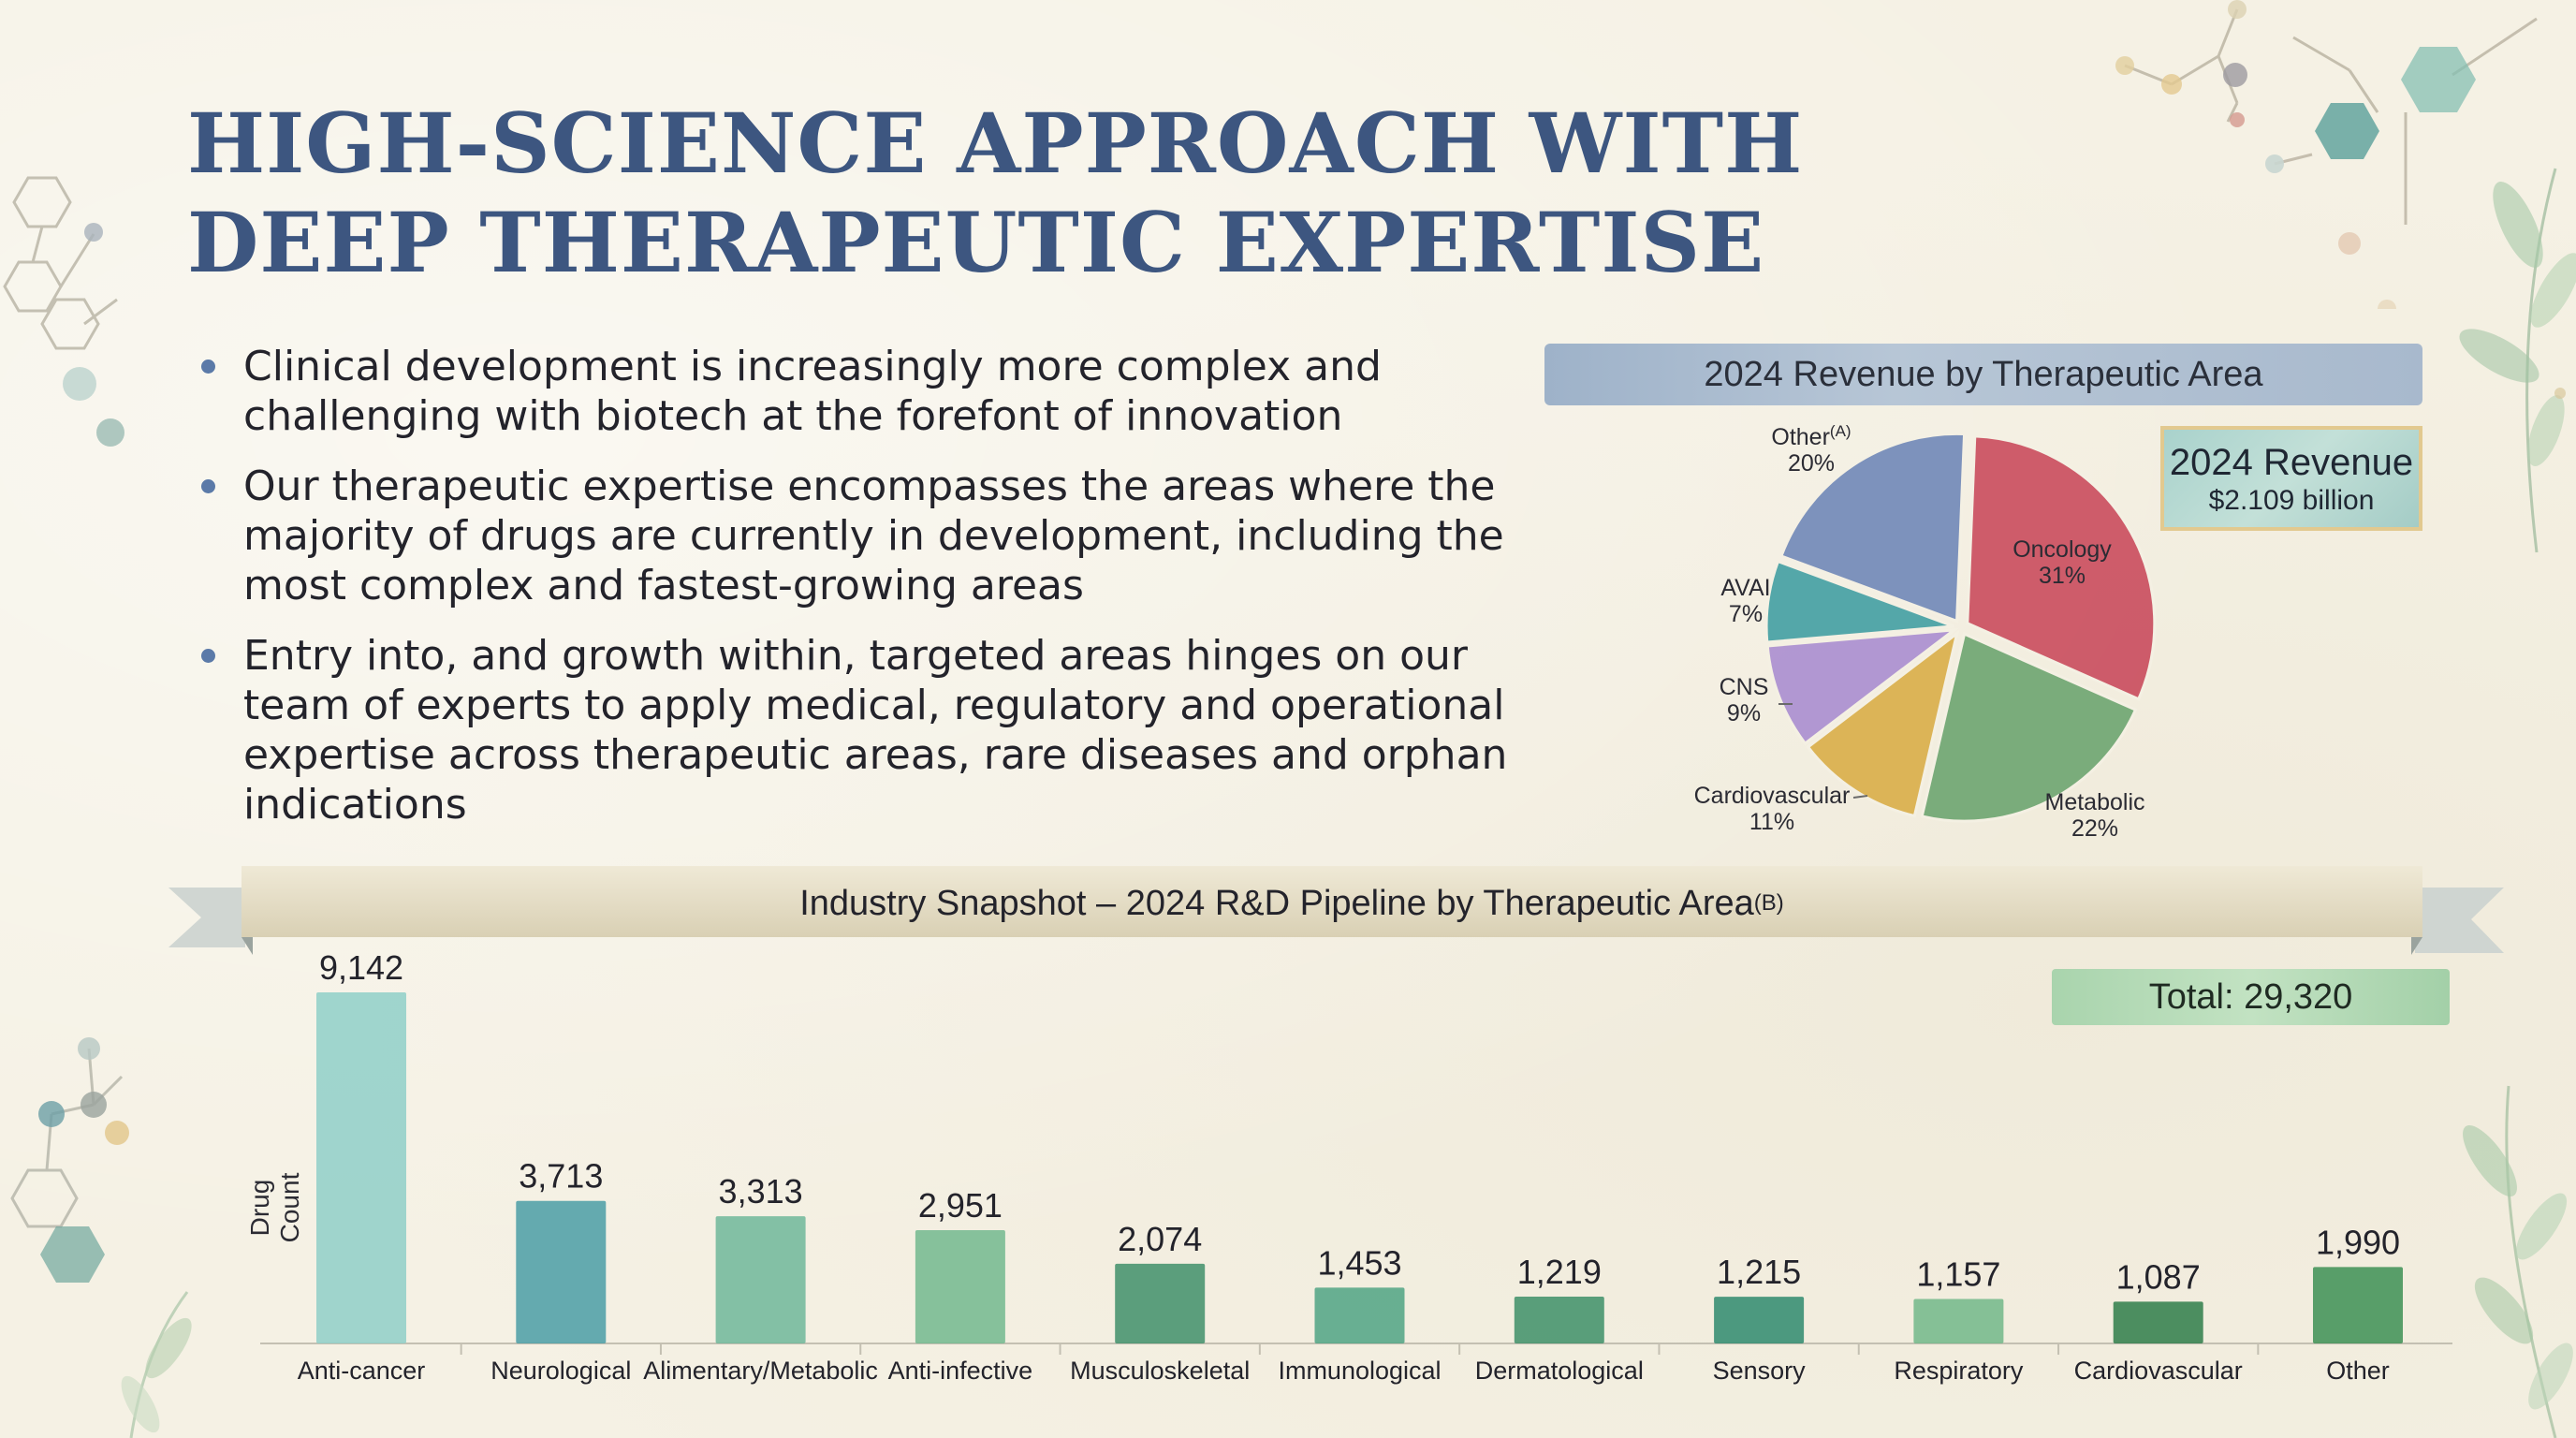  I want to click on pie-slice-metabolic, so click(2029, 727).